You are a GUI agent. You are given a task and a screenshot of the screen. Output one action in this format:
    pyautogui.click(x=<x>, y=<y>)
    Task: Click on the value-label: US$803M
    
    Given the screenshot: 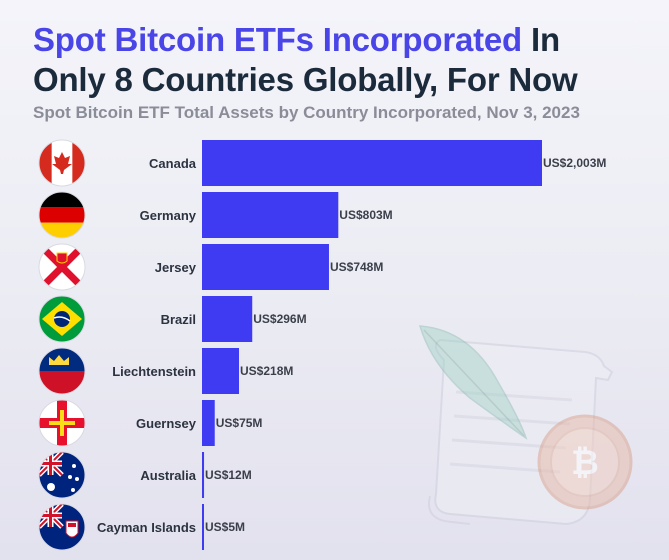 What is the action you would take?
    pyautogui.click(x=365, y=215)
    